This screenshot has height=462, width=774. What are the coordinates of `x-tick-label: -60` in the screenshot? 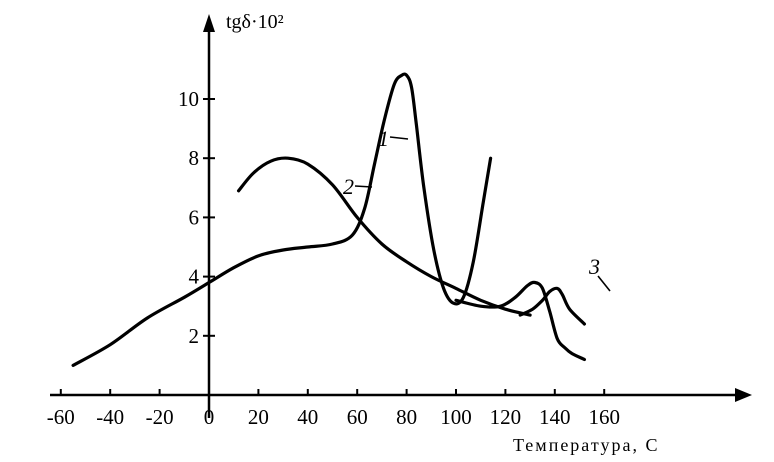 It's located at (61, 417).